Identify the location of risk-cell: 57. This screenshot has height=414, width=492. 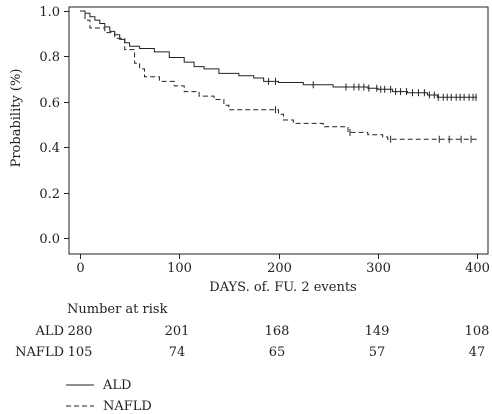
(377, 352).